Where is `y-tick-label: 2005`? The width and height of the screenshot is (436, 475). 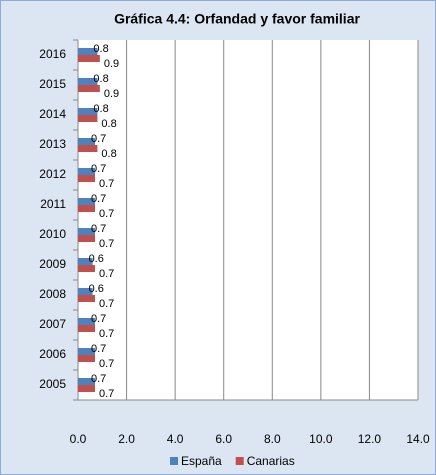 y-tick-label: 2005 is located at coordinates (52, 384).